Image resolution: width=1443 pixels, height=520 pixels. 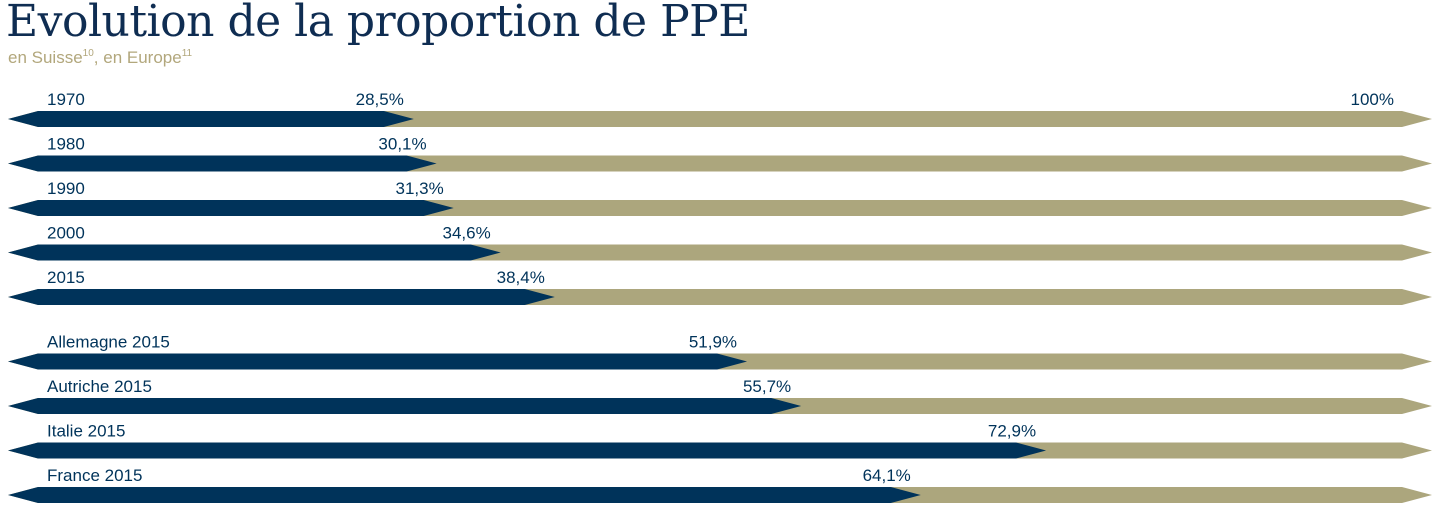 I want to click on category-label: France 2015, so click(x=94, y=475).